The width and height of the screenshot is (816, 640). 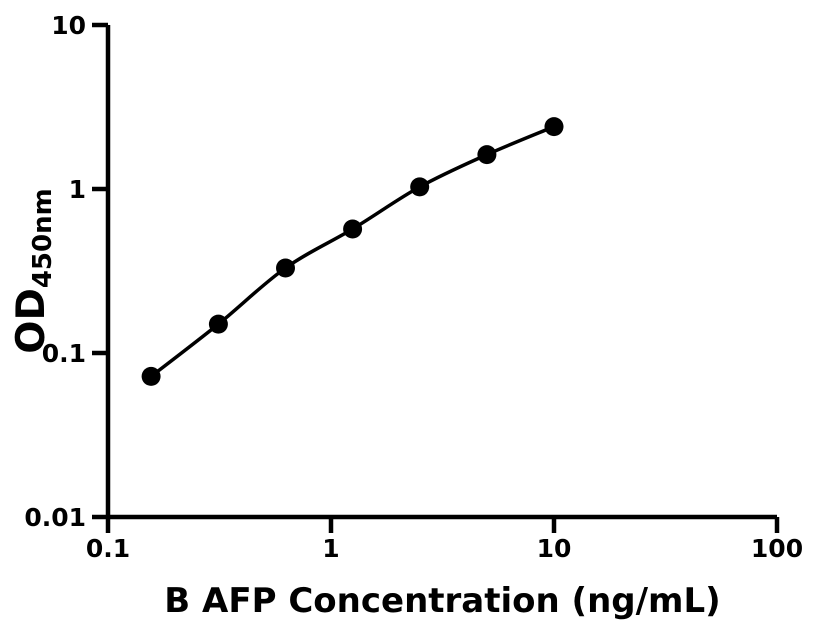 What do you see at coordinates (442, 601) in the screenshot?
I see `x-axis-title: B AFP Concentration (ng/mL)` at bounding box center [442, 601].